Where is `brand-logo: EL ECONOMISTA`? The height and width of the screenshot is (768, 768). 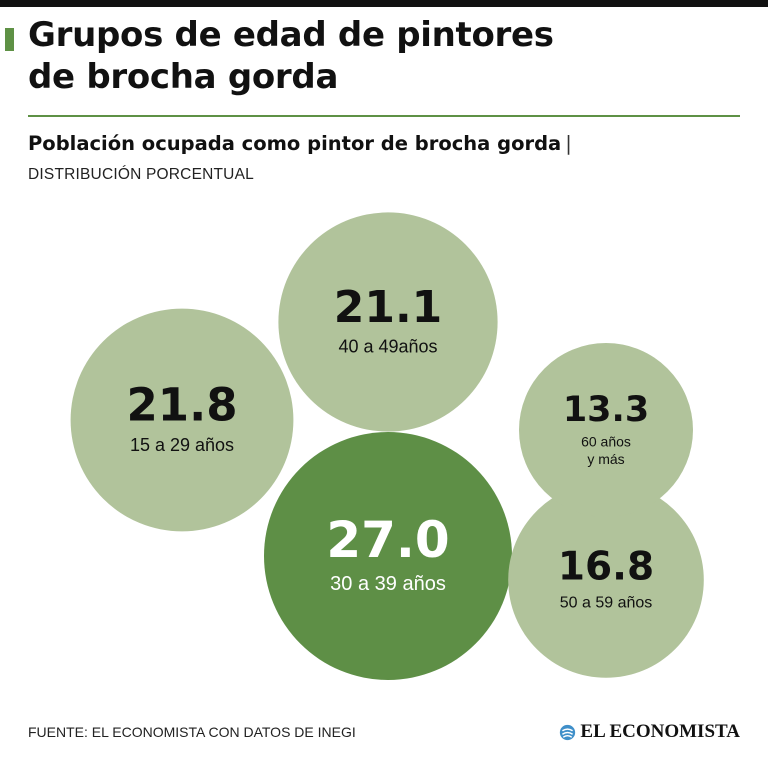
brand-logo: EL ECONOMISTA is located at coordinates (649, 732).